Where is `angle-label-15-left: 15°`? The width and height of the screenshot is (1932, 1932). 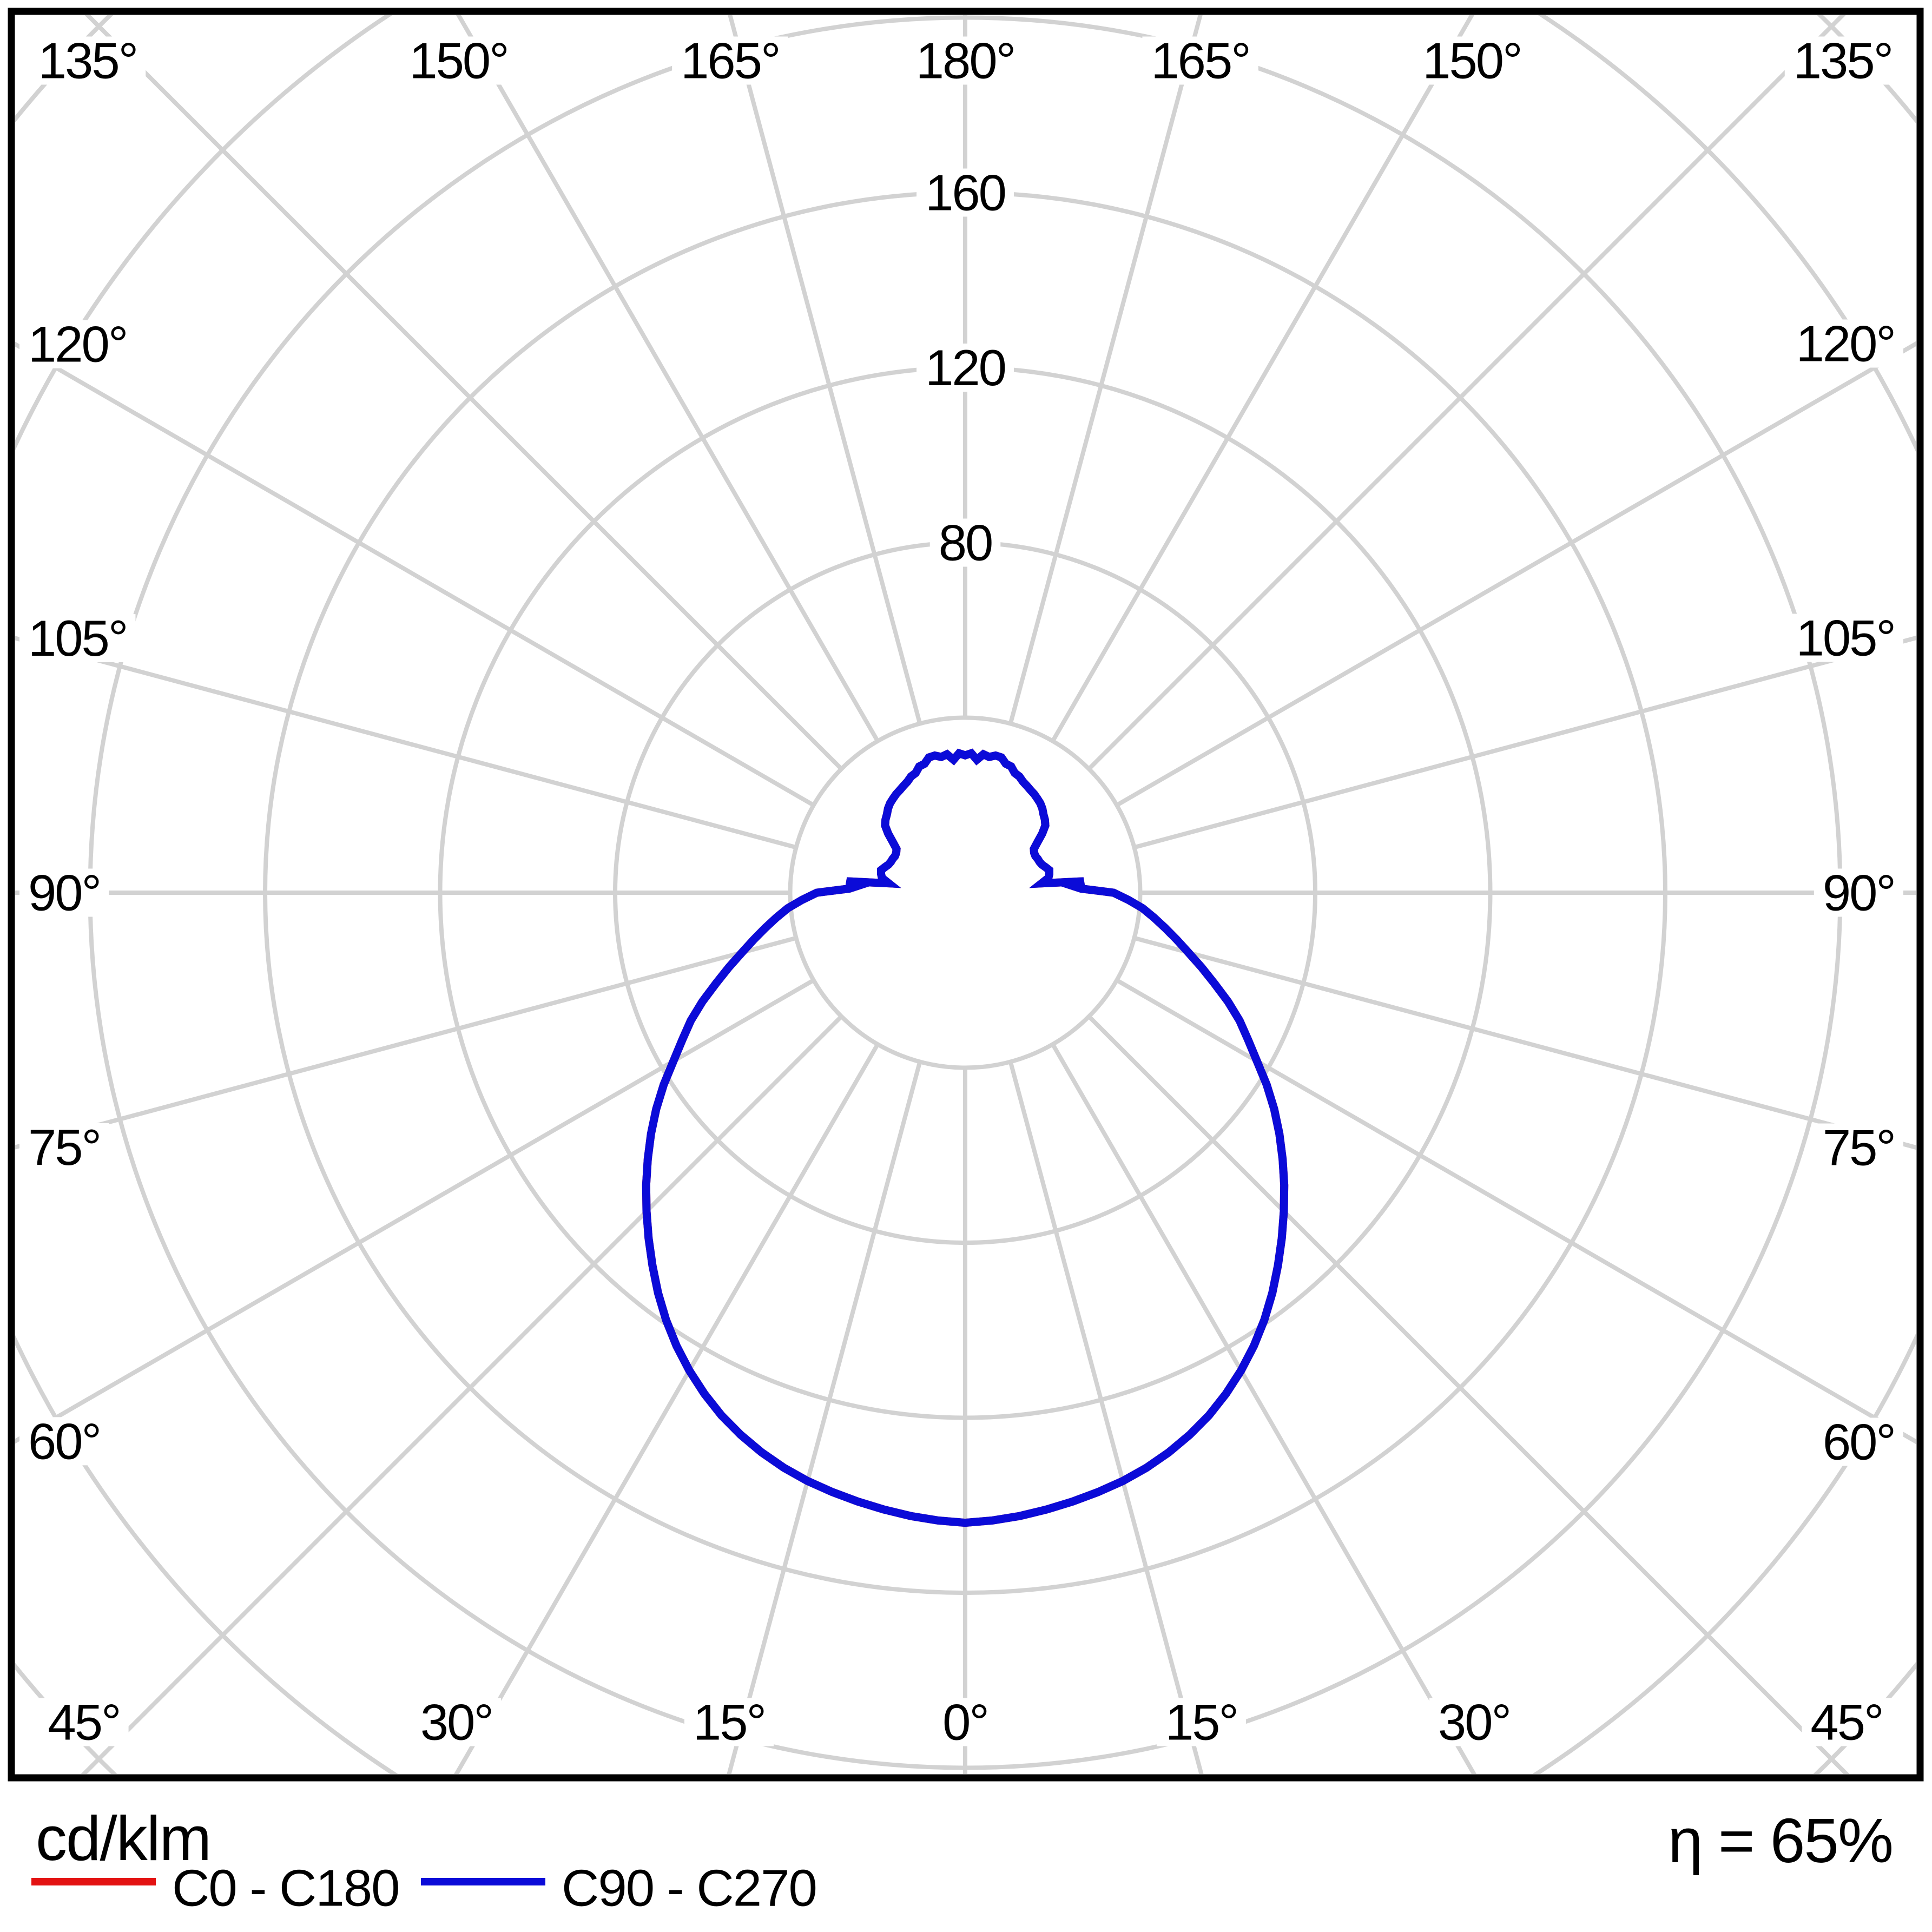 angle-label-15-left: 15° is located at coordinates (729, 1722).